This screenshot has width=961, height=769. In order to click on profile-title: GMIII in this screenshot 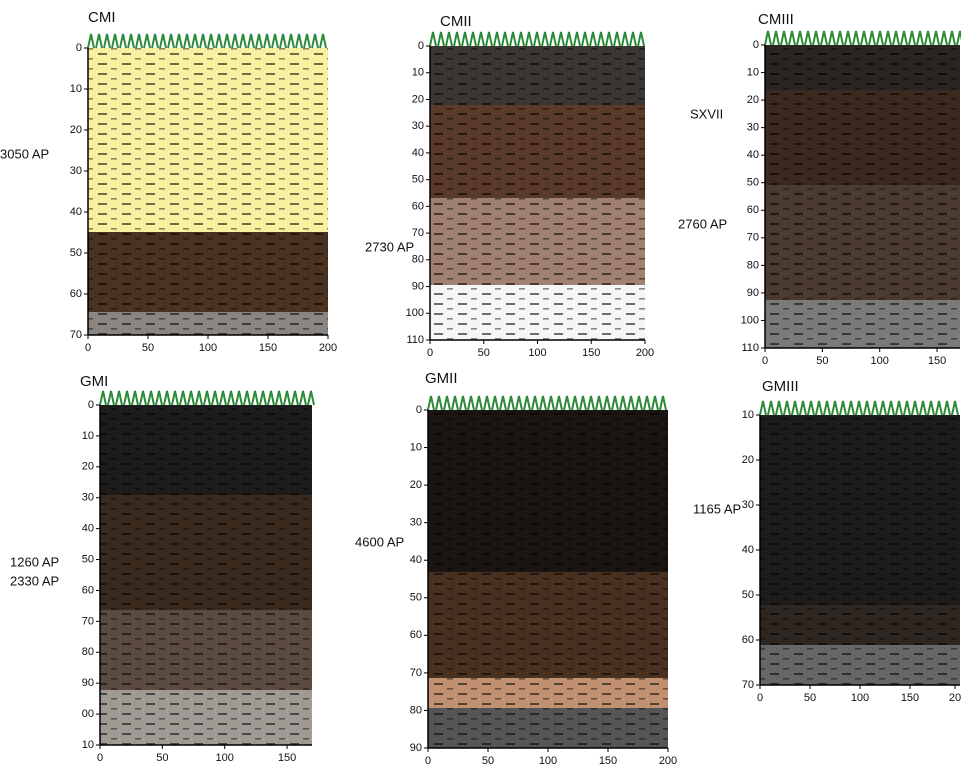, I will do `click(780, 386)`.